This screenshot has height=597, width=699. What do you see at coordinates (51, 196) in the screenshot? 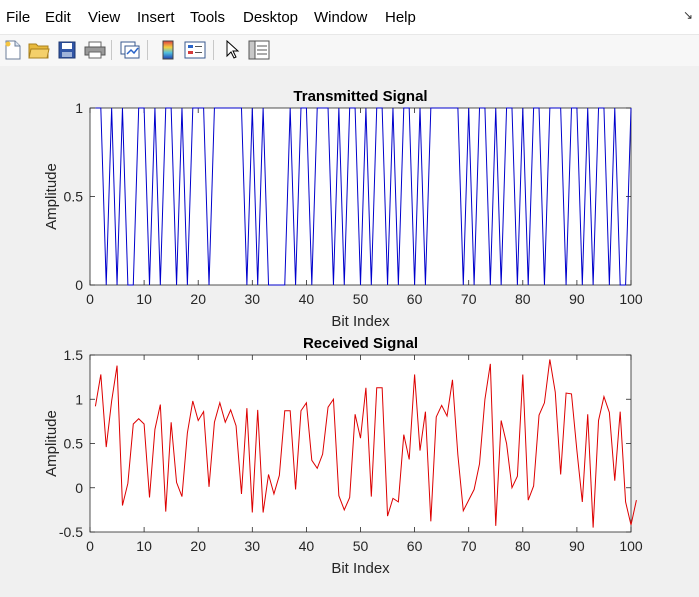
I see `transmitted-y-axis-label: Amplitude` at bounding box center [51, 196].